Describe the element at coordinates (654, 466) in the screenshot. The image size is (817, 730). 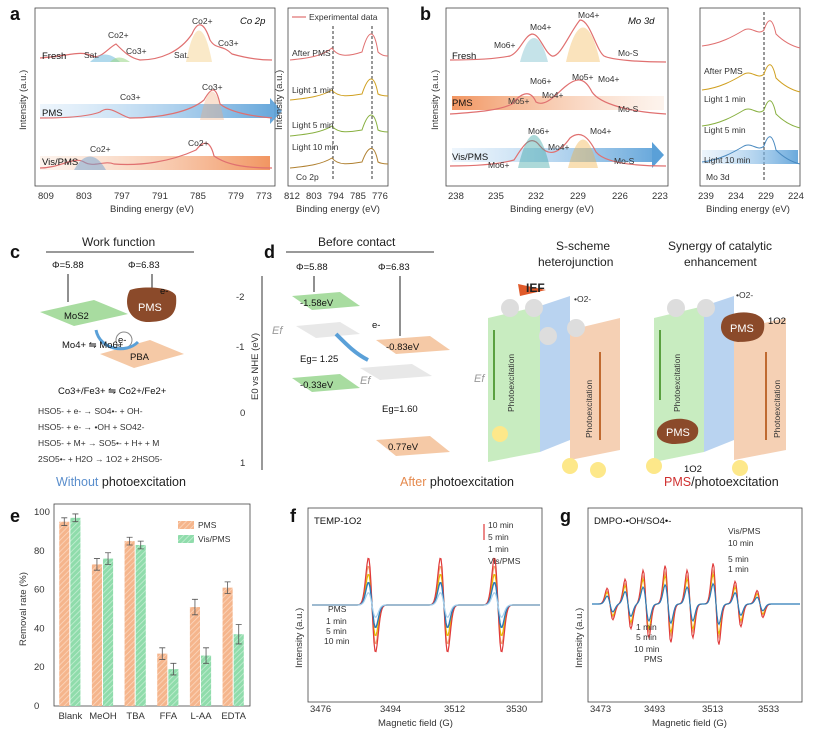
I see `d-syn-h1` at that location.